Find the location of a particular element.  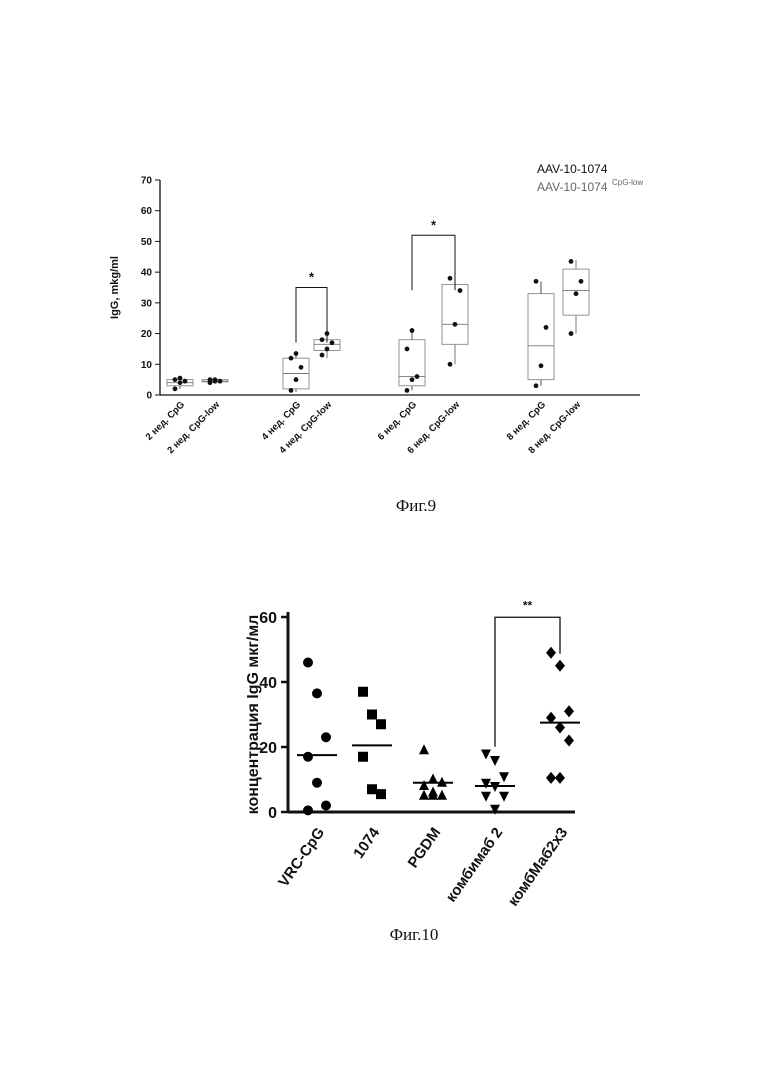

y-tick-label: 70 is located at coordinates (147, 181).